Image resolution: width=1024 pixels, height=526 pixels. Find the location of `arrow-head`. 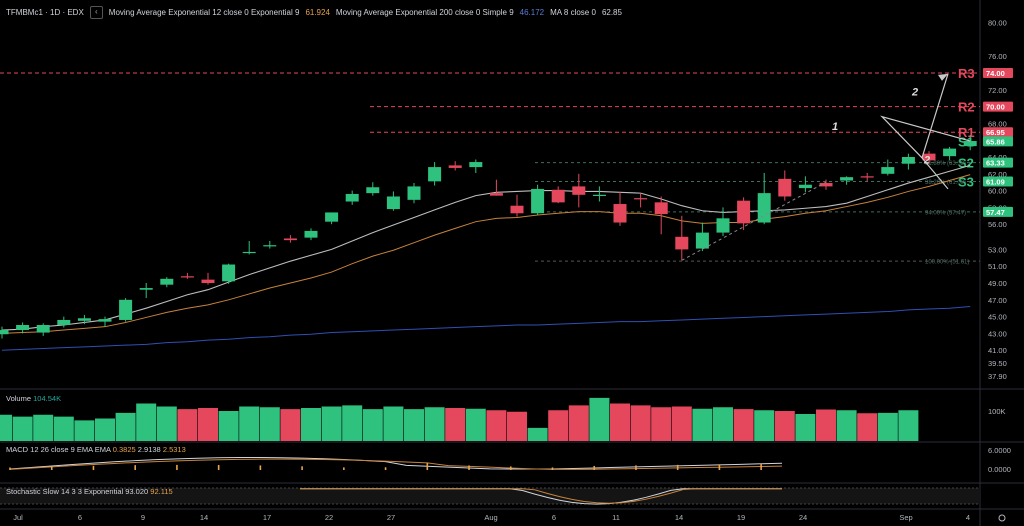

arrow-head is located at coordinates (943, 77).